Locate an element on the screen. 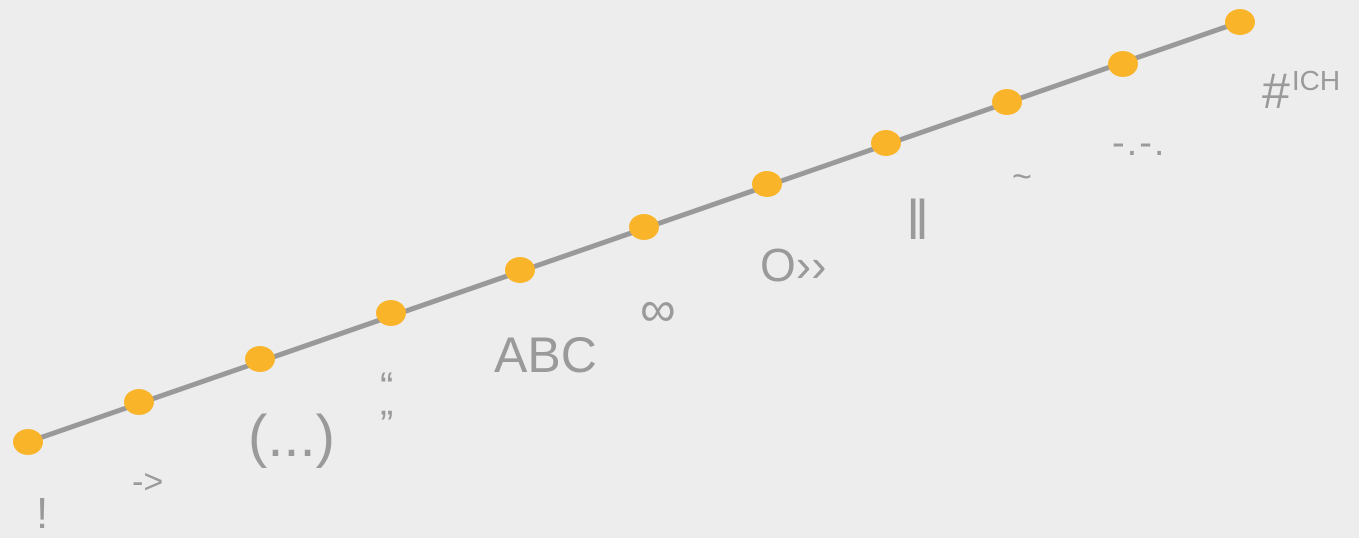 The width and height of the screenshot is (1359, 538). arrow-glyph: -> is located at coordinates (148, 482).